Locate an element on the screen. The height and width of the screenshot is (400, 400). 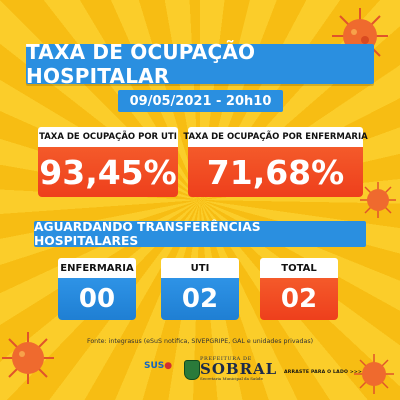
uti-occupancy-card: TAXA DE OCUPAÇÃO POR UTI 93,45% is located at coordinates (108, 162).